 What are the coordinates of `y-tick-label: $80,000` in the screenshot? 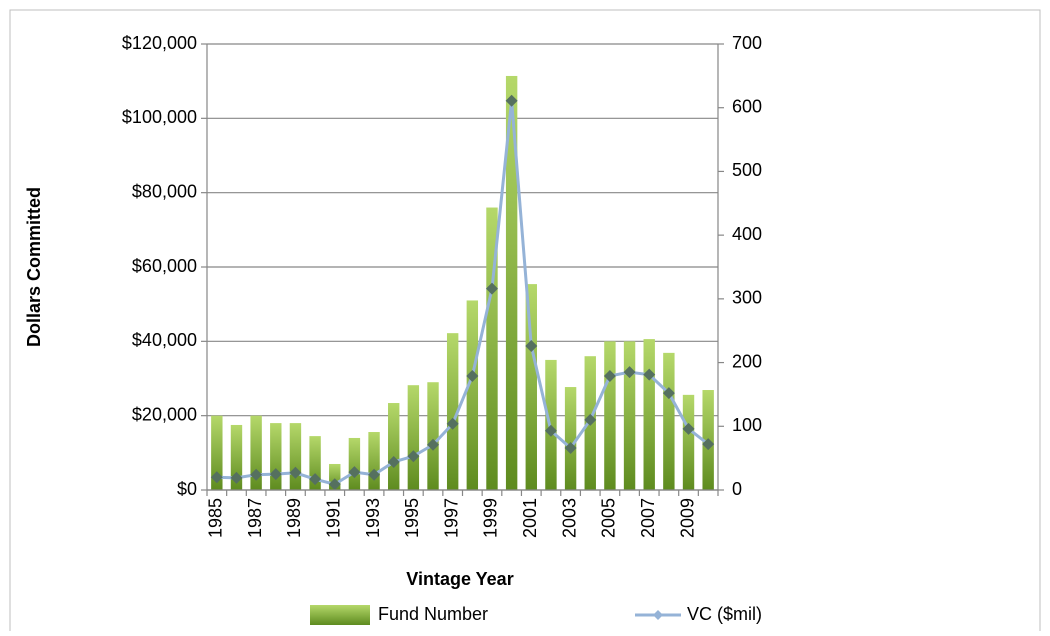 It's located at (164, 191).